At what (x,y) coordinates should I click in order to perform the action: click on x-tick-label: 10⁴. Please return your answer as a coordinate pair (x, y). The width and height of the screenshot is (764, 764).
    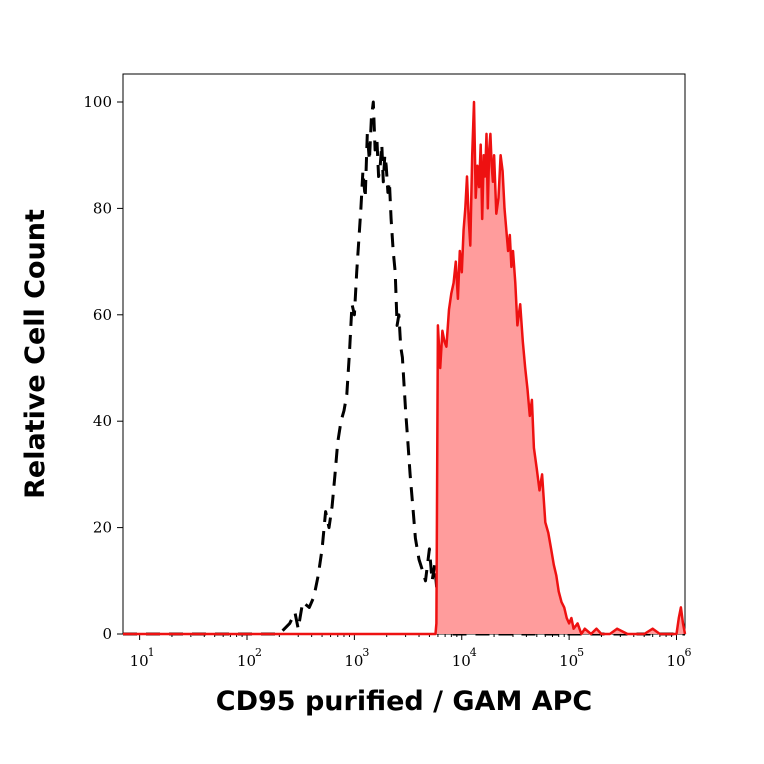
    Looking at the image, I should click on (464, 658).